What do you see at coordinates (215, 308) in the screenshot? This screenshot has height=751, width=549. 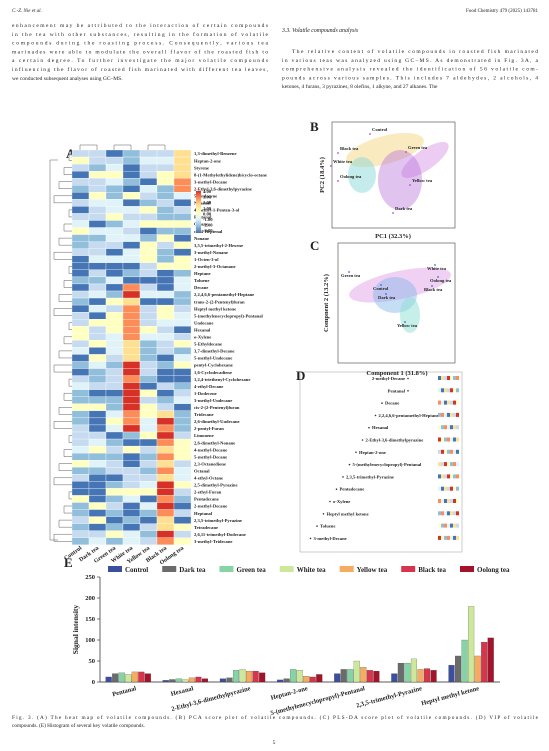 I see `compound-label: Heptyl methyl ketone` at bounding box center [215, 308].